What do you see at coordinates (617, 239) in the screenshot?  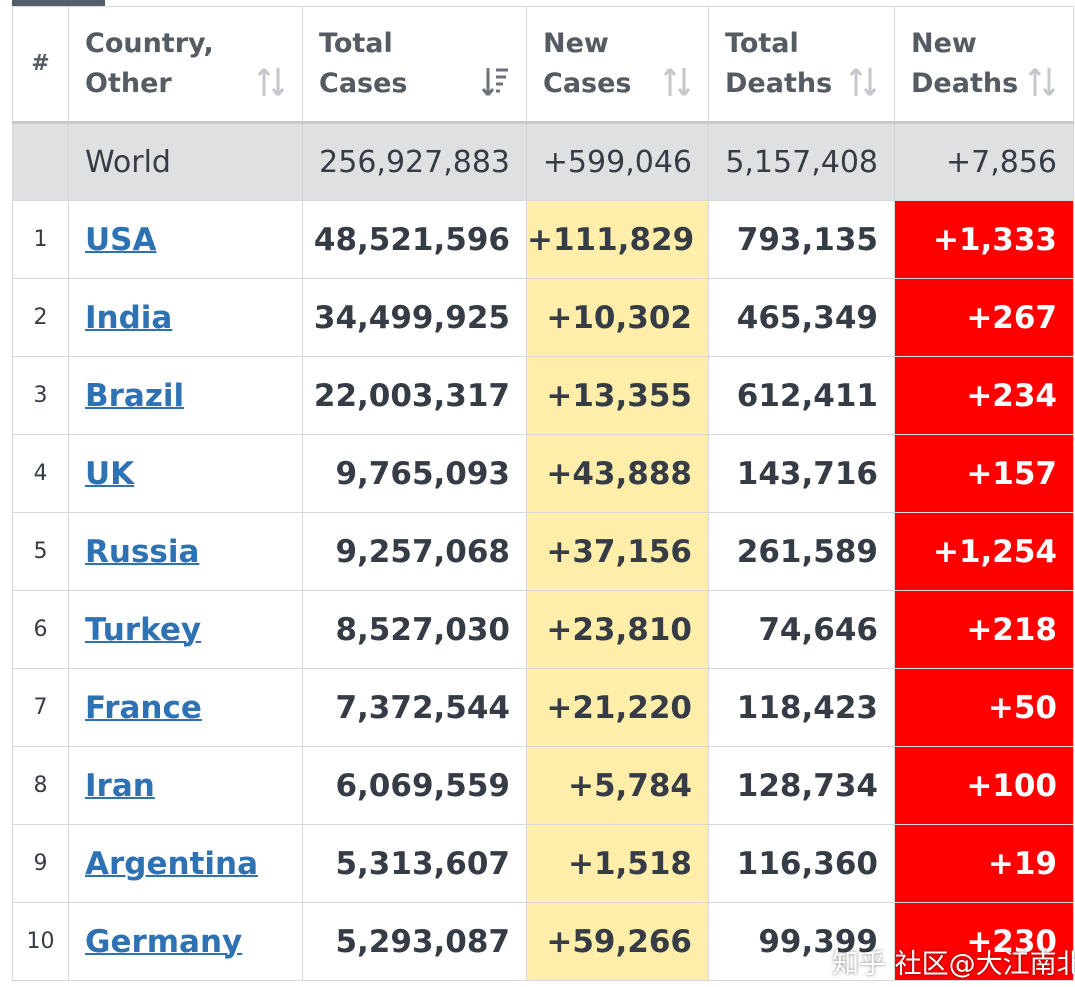 I see `new-cases-cell: +111,829` at bounding box center [617, 239].